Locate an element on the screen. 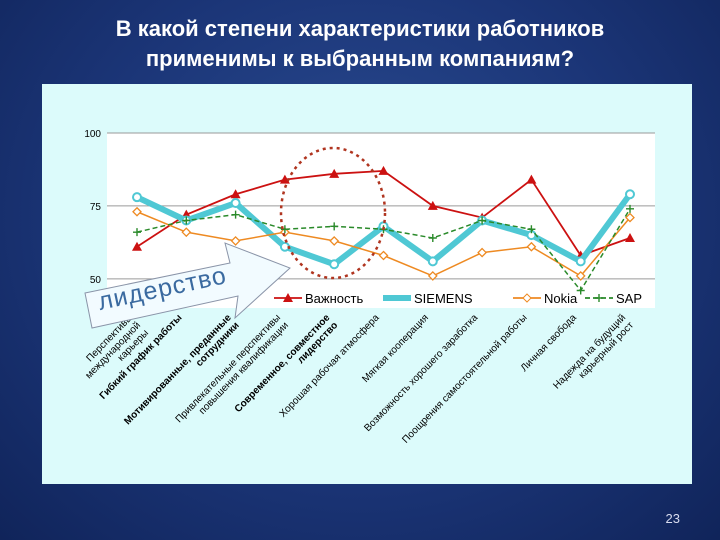  legend-label: Важность is located at coordinates (334, 298).